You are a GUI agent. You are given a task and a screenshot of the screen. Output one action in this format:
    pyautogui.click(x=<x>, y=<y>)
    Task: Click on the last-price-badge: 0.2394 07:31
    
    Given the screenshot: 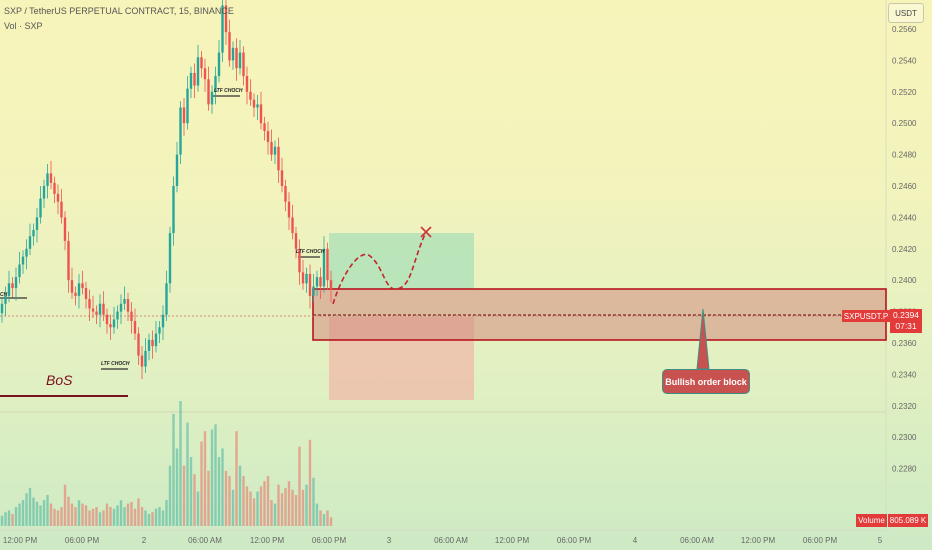 What is the action you would take?
    pyautogui.click(x=906, y=321)
    